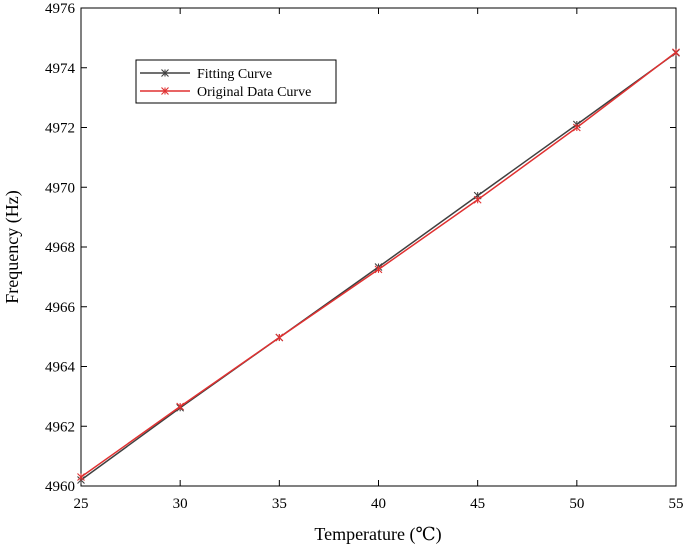 The image size is (685, 546). What do you see at coordinates (60, 427) in the screenshot?
I see `y-tick-label: 4962` at bounding box center [60, 427].